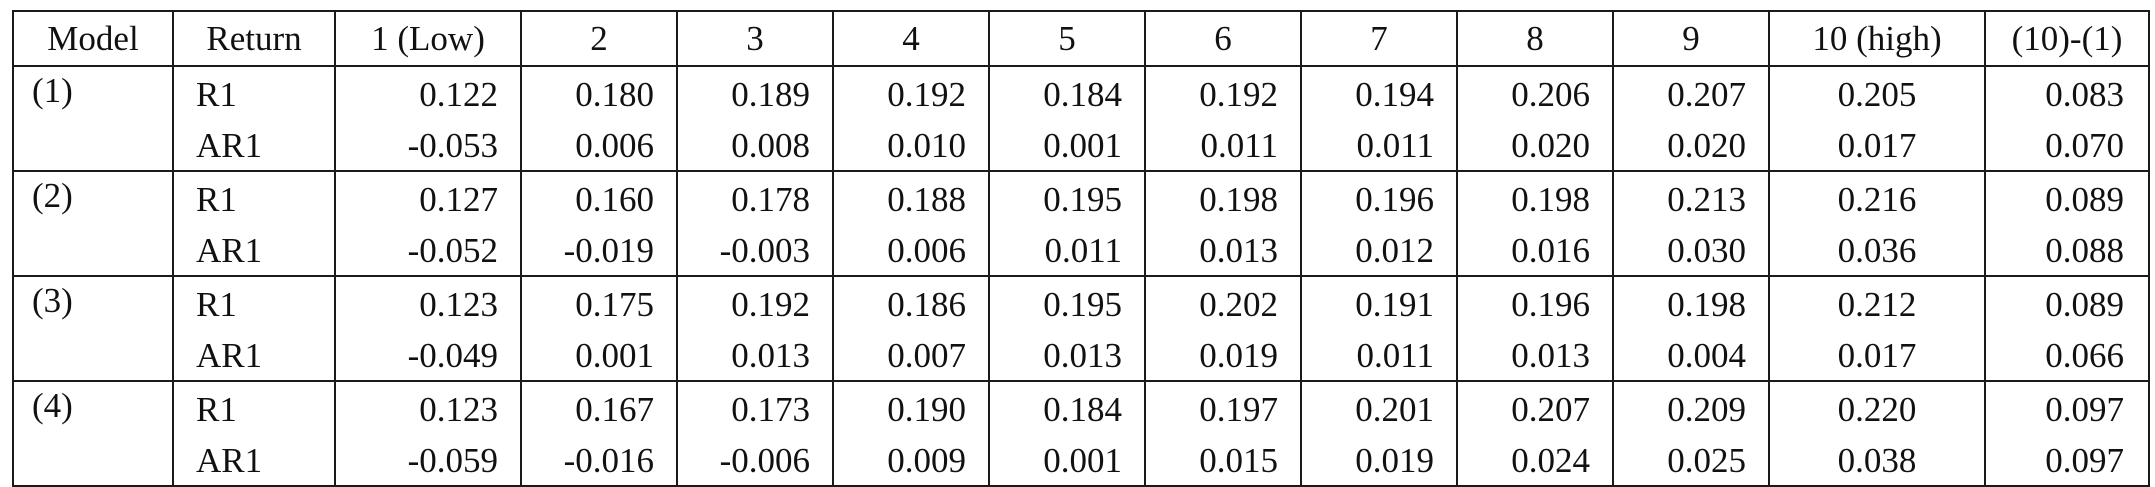 The width and height of the screenshot is (2155, 487). What do you see at coordinates (1535, 93) in the screenshot?
I see `decile-value-cell: 0.206` at bounding box center [1535, 93].